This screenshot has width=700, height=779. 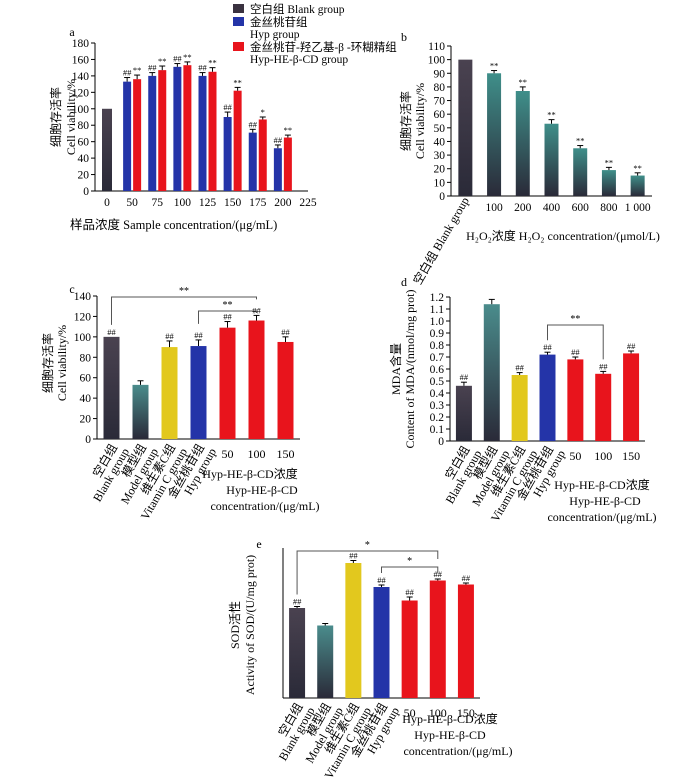 I want to click on panel-a-x-tick-label: 150, so click(x=233, y=203).